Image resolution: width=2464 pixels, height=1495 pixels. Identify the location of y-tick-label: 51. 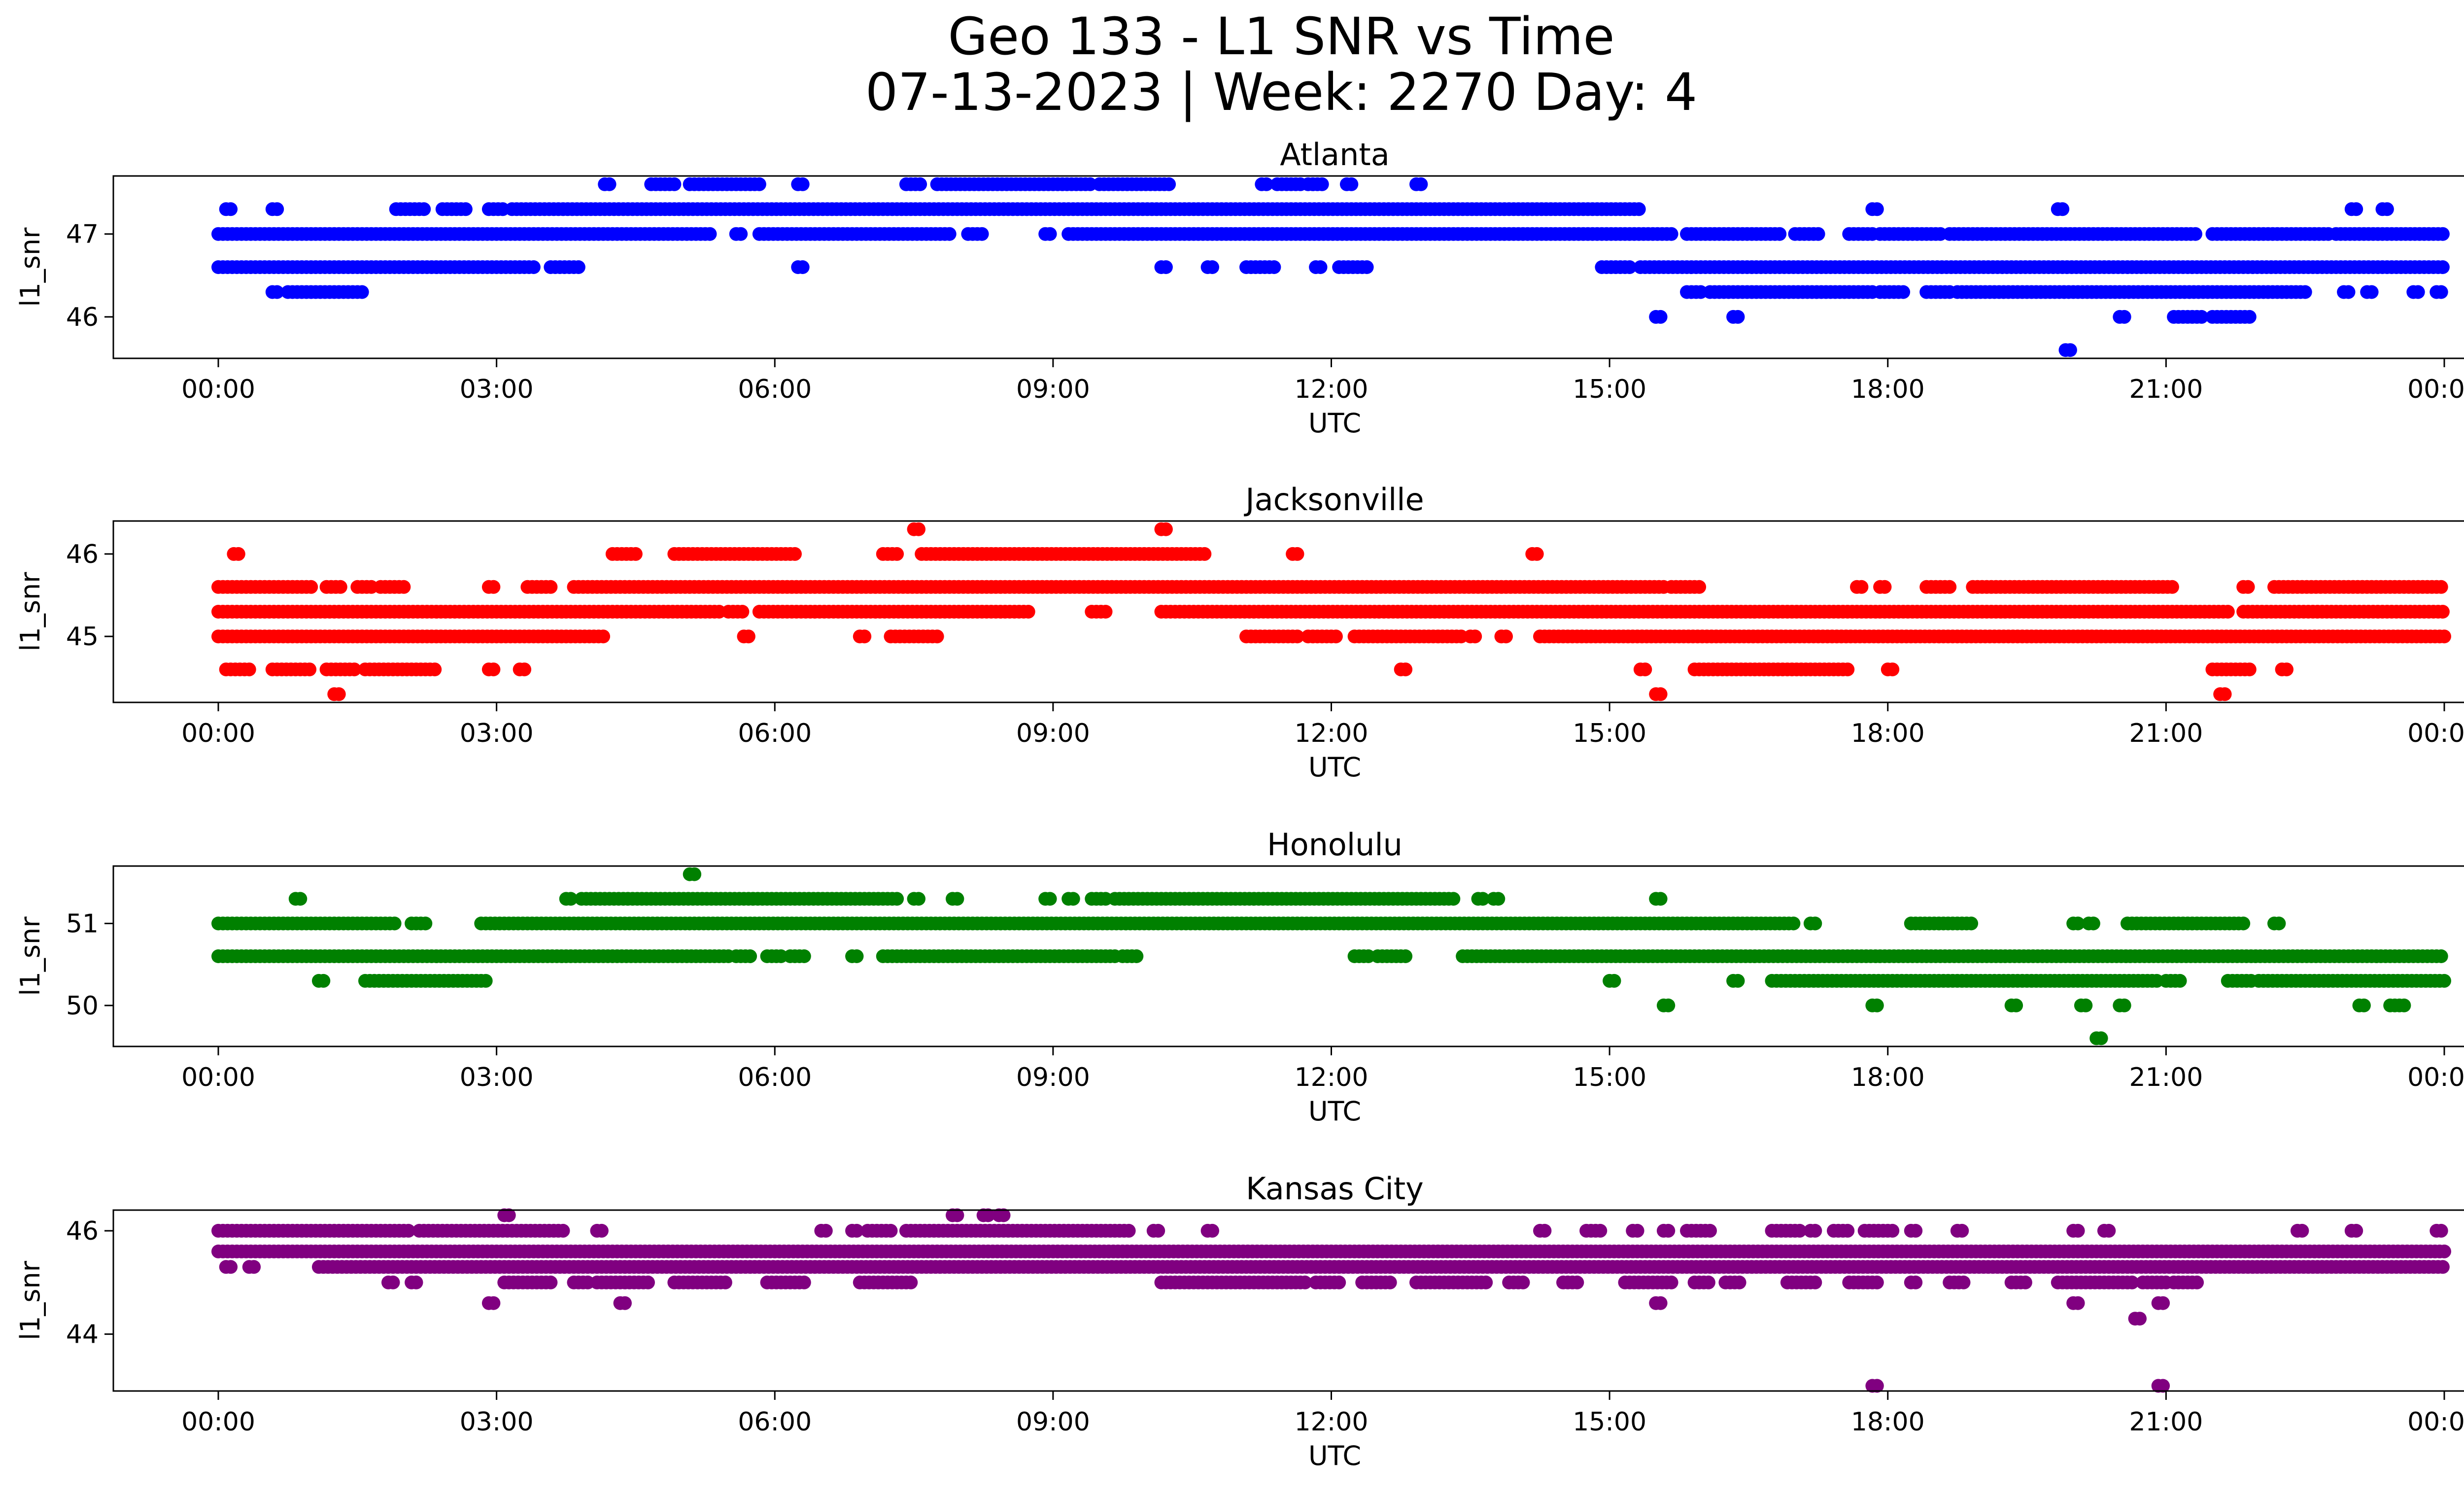
(82, 924).